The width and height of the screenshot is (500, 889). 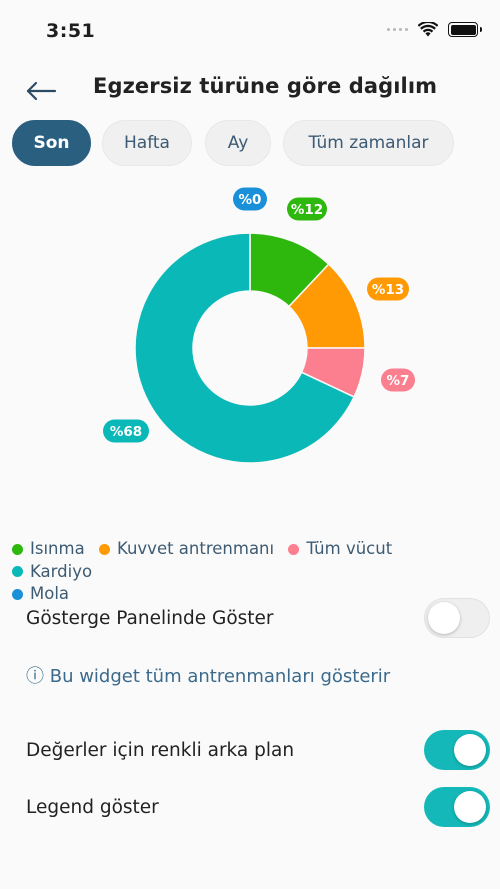 I want to click on legend-label: Kardiyo, so click(x=61, y=571).